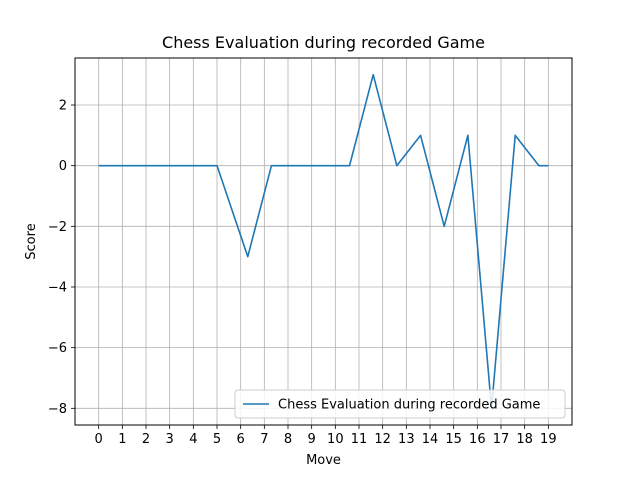  I want to click on x-tick-label: 14, so click(430, 439).